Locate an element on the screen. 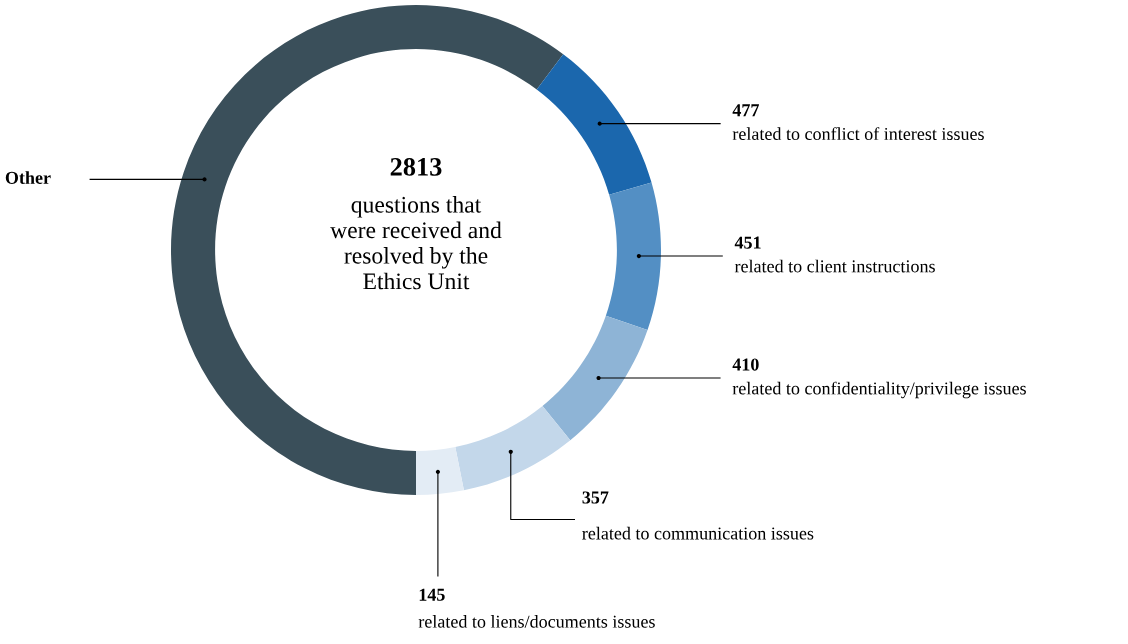 The height and width of the screenshot is (644, 1128). slice-label: related to confidentiality/privilege issues is located at coordinates (879, 390).